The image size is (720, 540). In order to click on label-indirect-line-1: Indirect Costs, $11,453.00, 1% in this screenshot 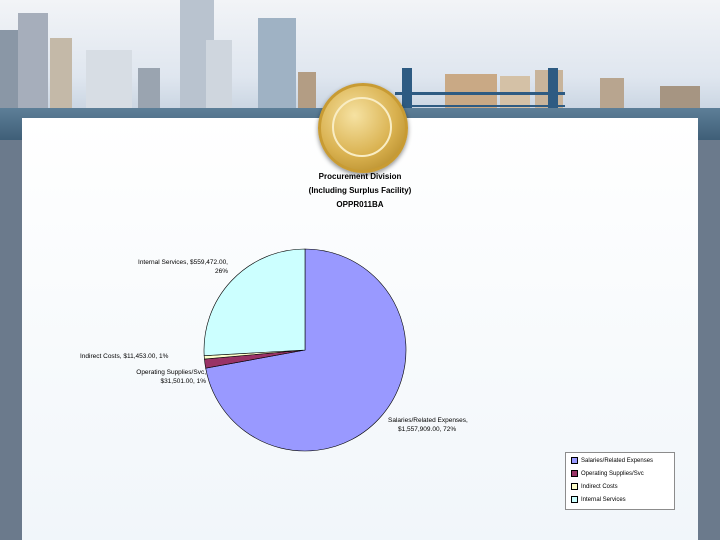, I will do `click(124, 356)`.